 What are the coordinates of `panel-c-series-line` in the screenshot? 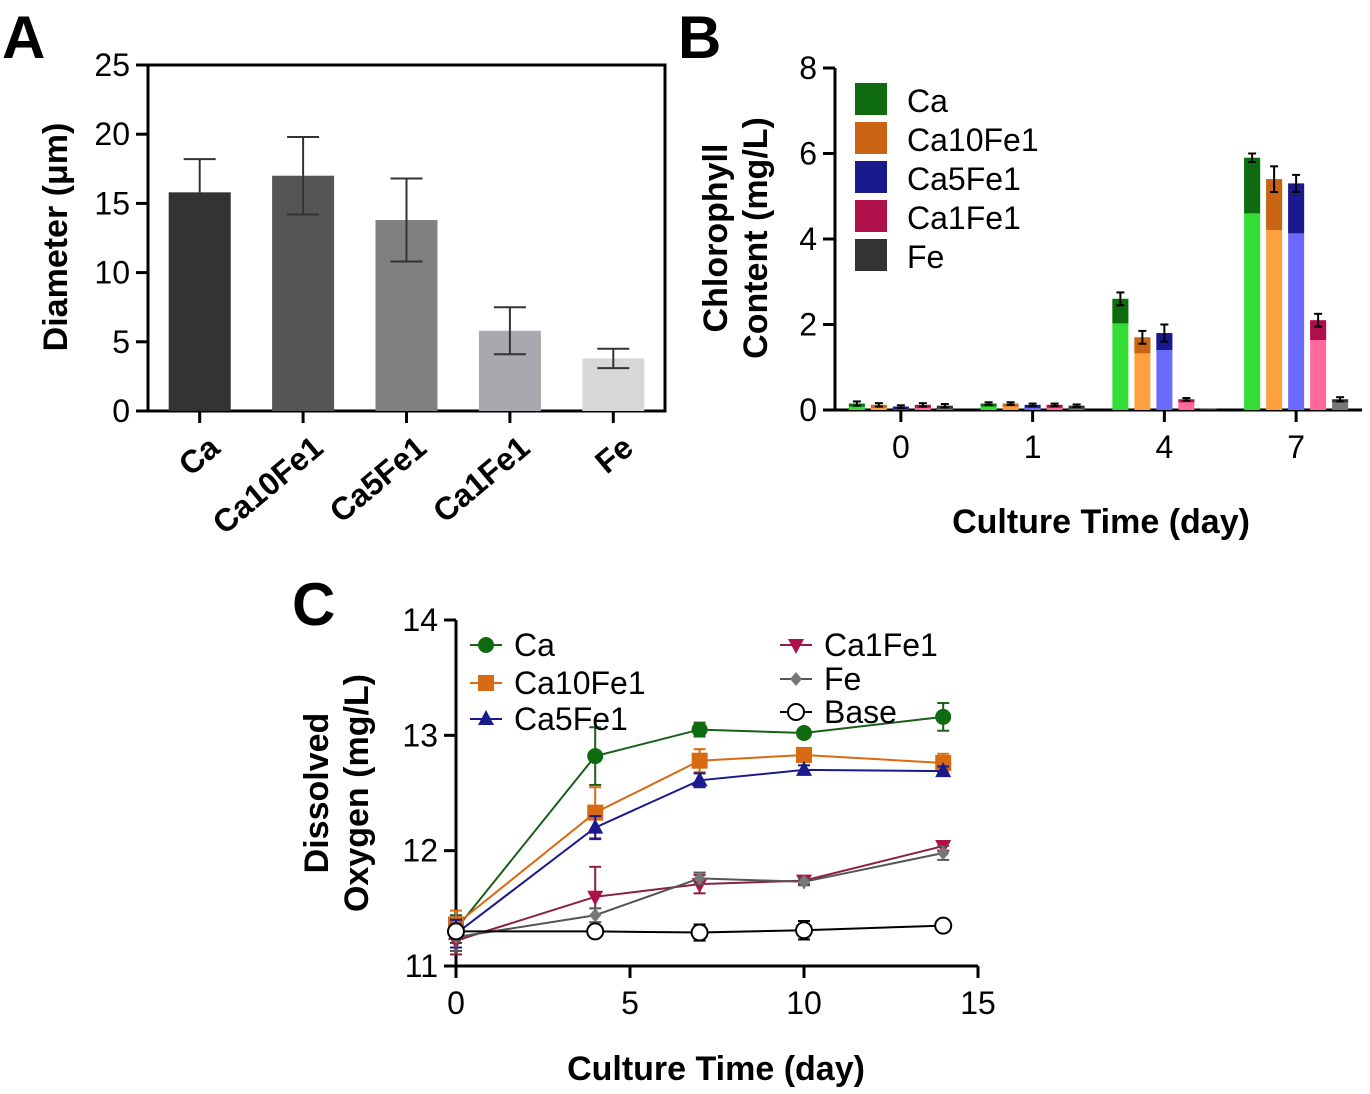 It's located at (699, 851).